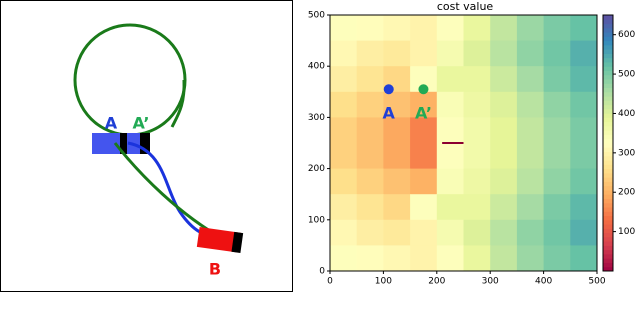  What do you see at coordinates (626, 35) in the screenshot?
I see `colorbar-tick-label: 600` at bounding box center [626, 35].